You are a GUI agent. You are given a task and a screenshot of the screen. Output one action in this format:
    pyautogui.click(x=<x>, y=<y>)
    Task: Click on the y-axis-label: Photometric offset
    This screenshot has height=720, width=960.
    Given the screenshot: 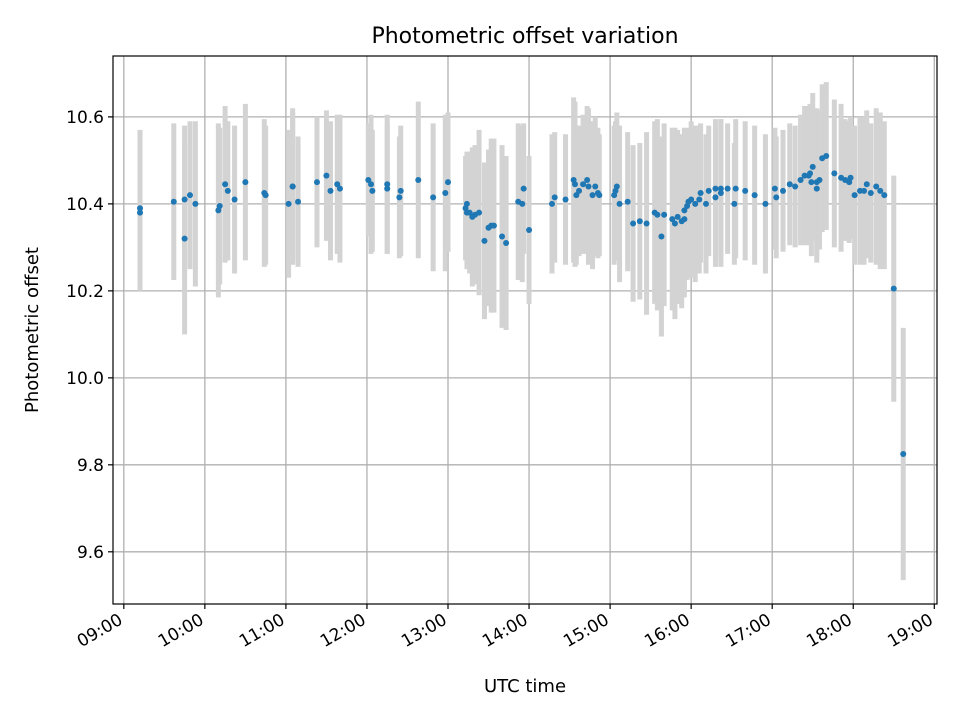 What is the action you would take?
    pyautogui.click(x=32, y=330)
    